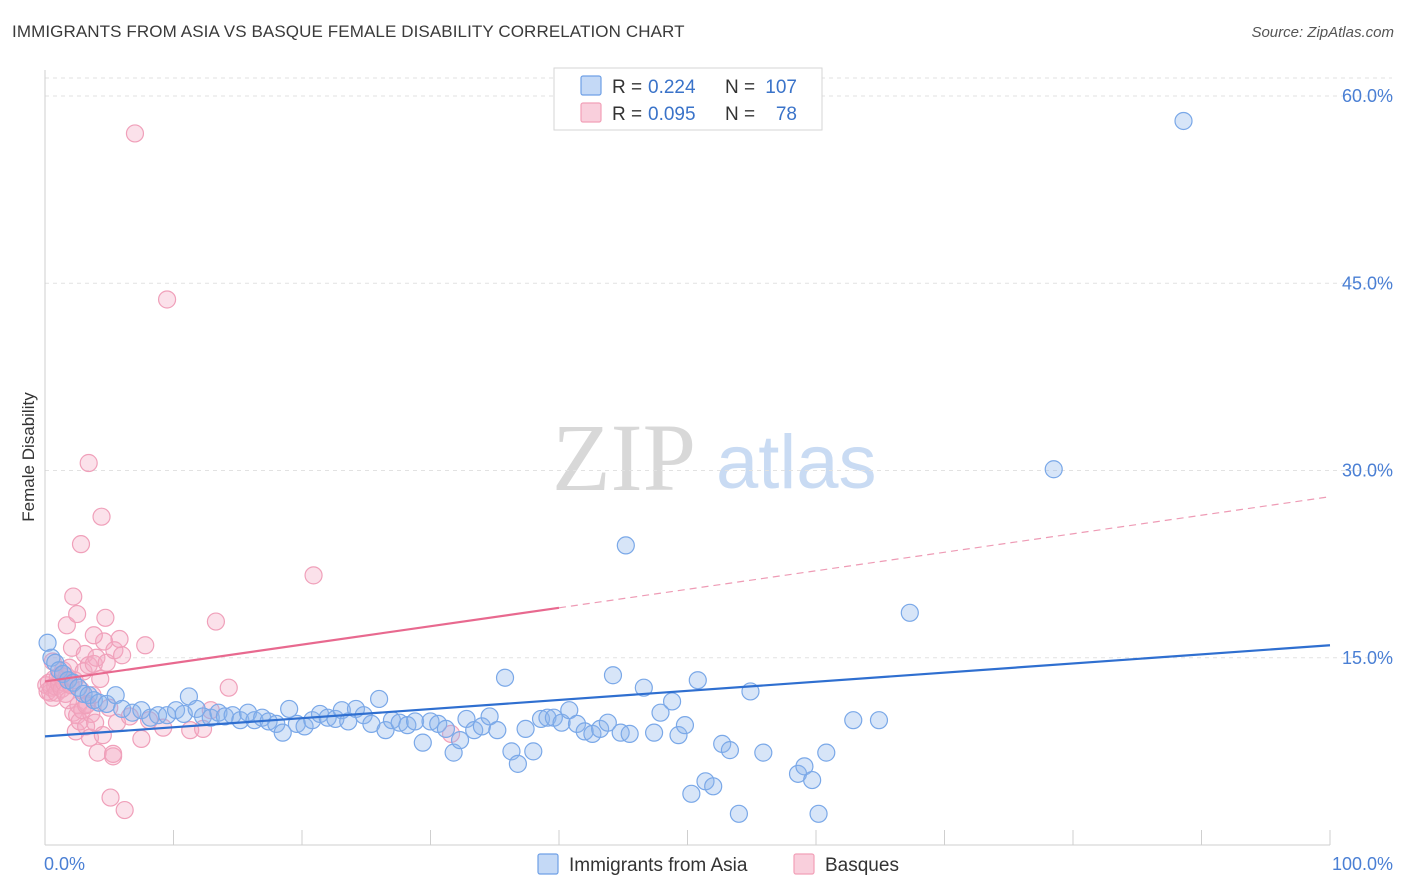 This screenshot has height=892, width=1406. I want to click on legend-n-value-asia: 107, so click(781, 87).